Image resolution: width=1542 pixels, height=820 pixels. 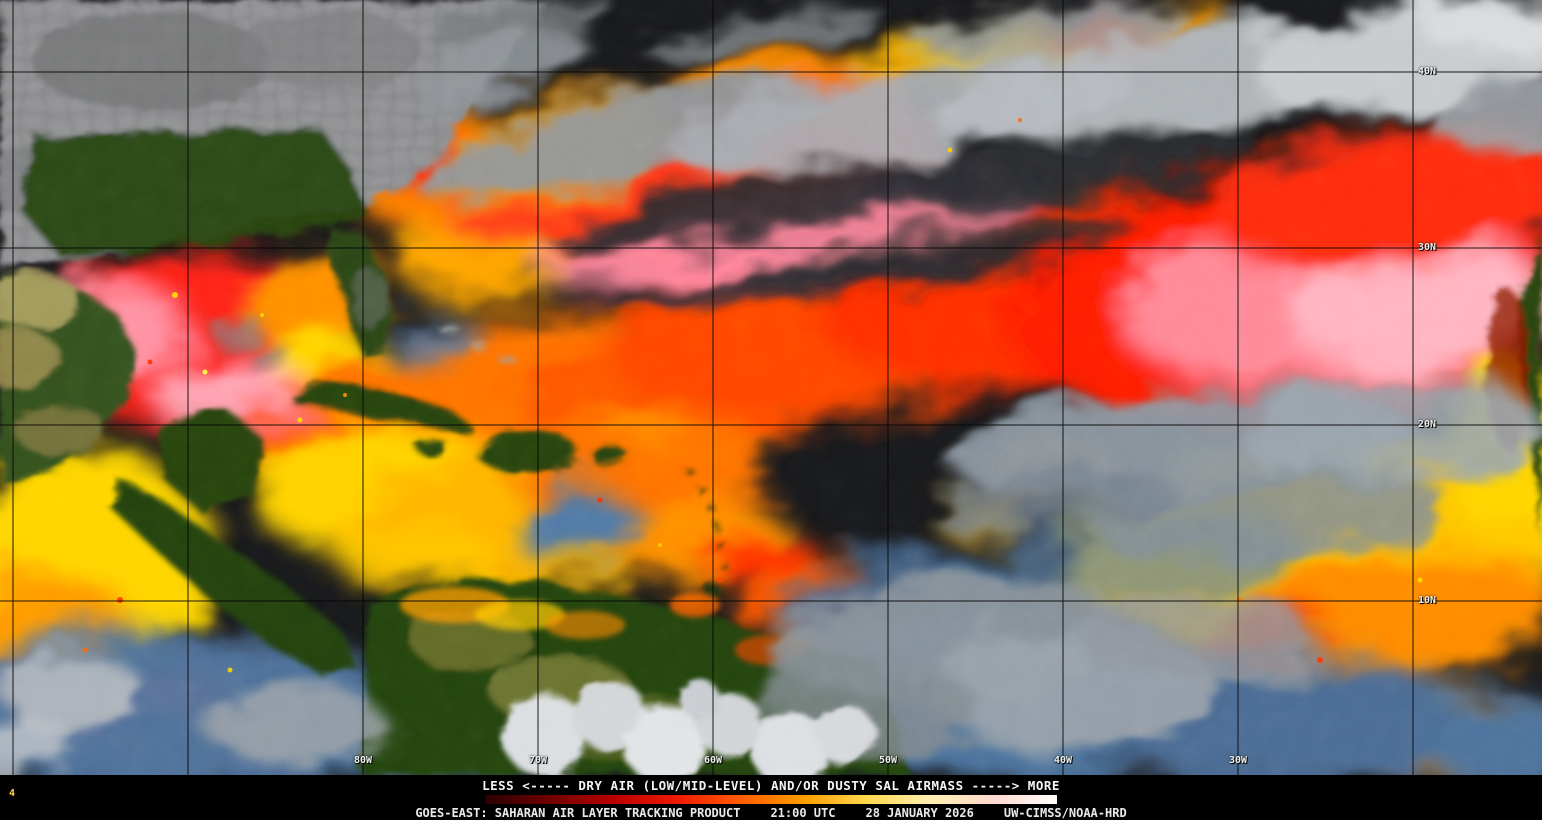 What do you see at coordinates (12, 793) in the screenshot?
I see `frame-number: 4` at bounding box center [12, 793].